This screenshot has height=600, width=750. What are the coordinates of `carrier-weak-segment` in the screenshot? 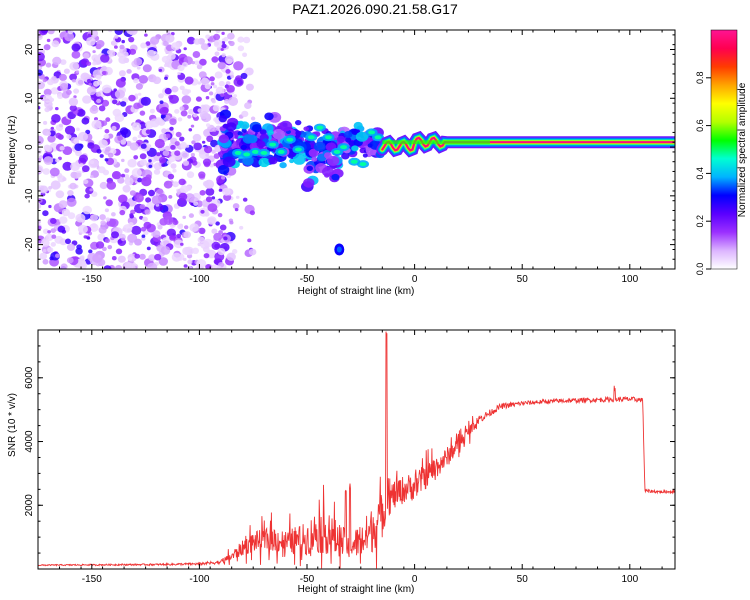 It's located at (436, 142).